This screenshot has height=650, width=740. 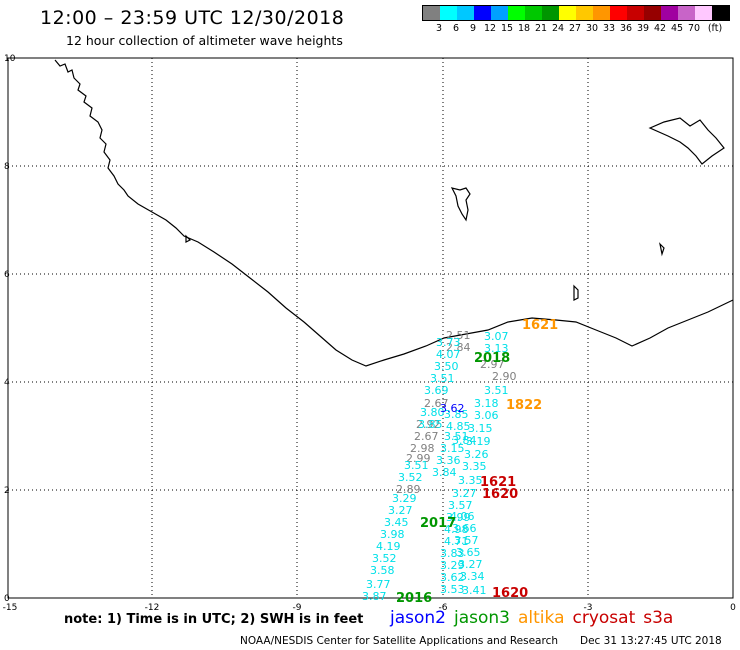 I want to click on track-value-cyan: 3.87, so click(x=374, y=596).